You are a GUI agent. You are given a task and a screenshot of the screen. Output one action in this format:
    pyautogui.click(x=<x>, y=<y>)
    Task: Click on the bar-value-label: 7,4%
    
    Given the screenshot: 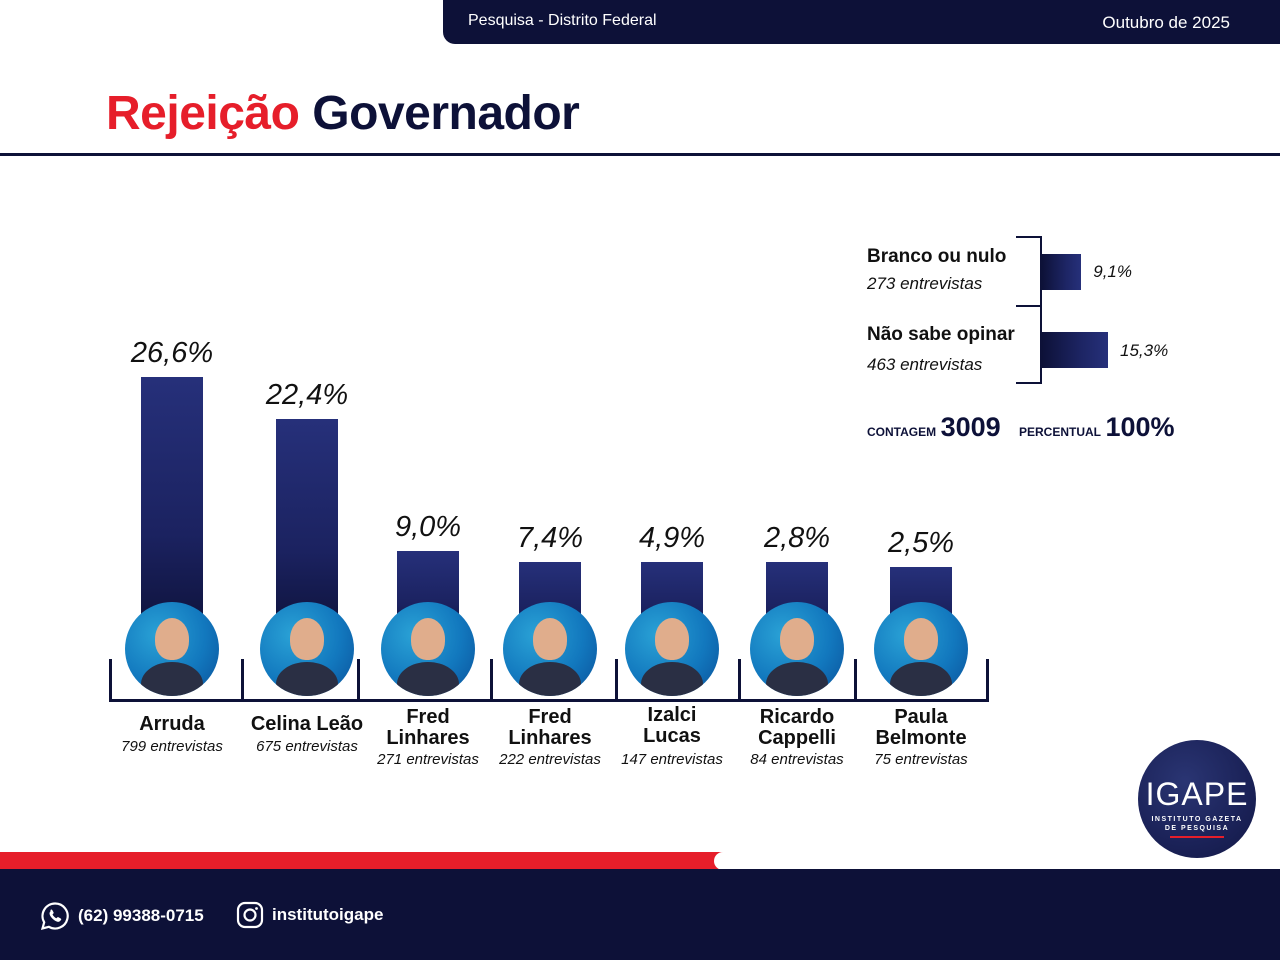 What is the action you would take?
    pyautogui.click(x=550, y=538)
    